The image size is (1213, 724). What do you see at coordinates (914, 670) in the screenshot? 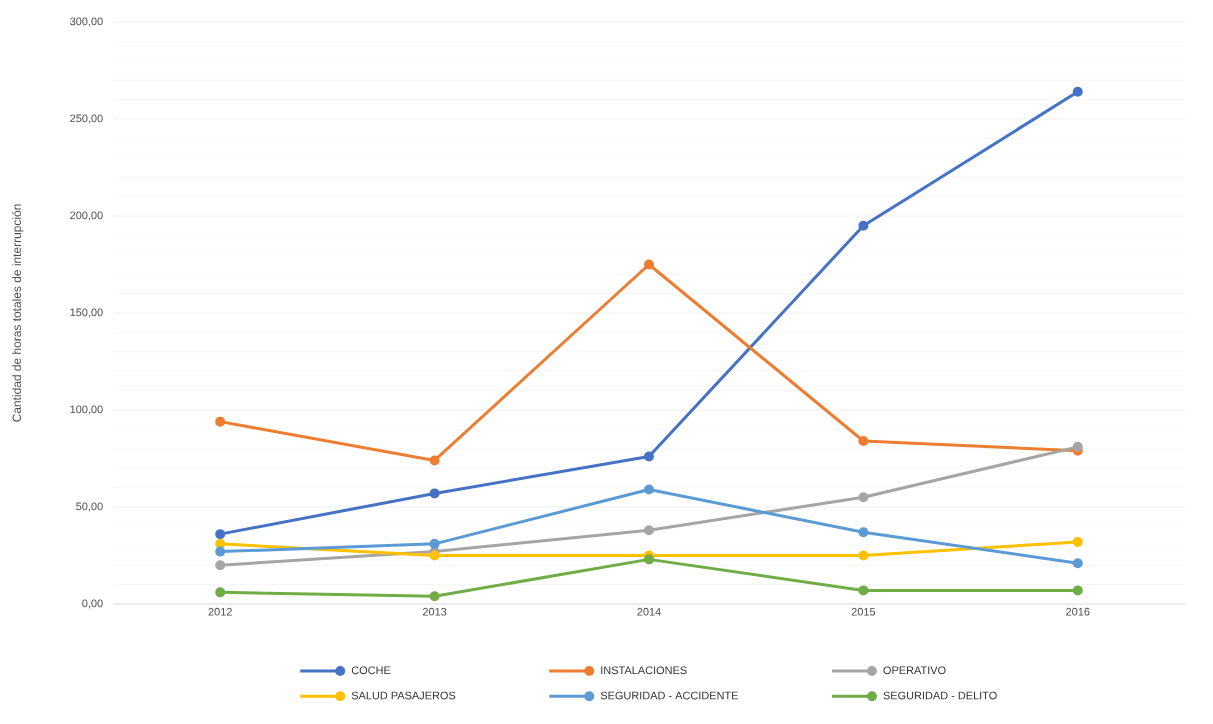
I see `legend-label: OPERATIVO` at bounding box center [914, 670].